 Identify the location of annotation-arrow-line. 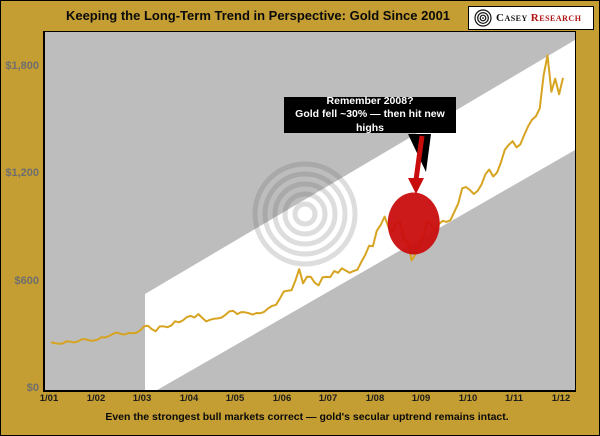
(419, 158).